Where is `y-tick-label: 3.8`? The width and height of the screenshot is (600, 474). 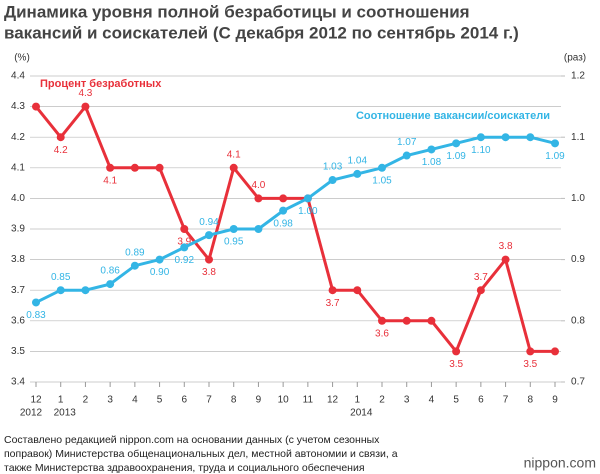
y-tick-label: 3.8 is located at coordinates (18, 259).